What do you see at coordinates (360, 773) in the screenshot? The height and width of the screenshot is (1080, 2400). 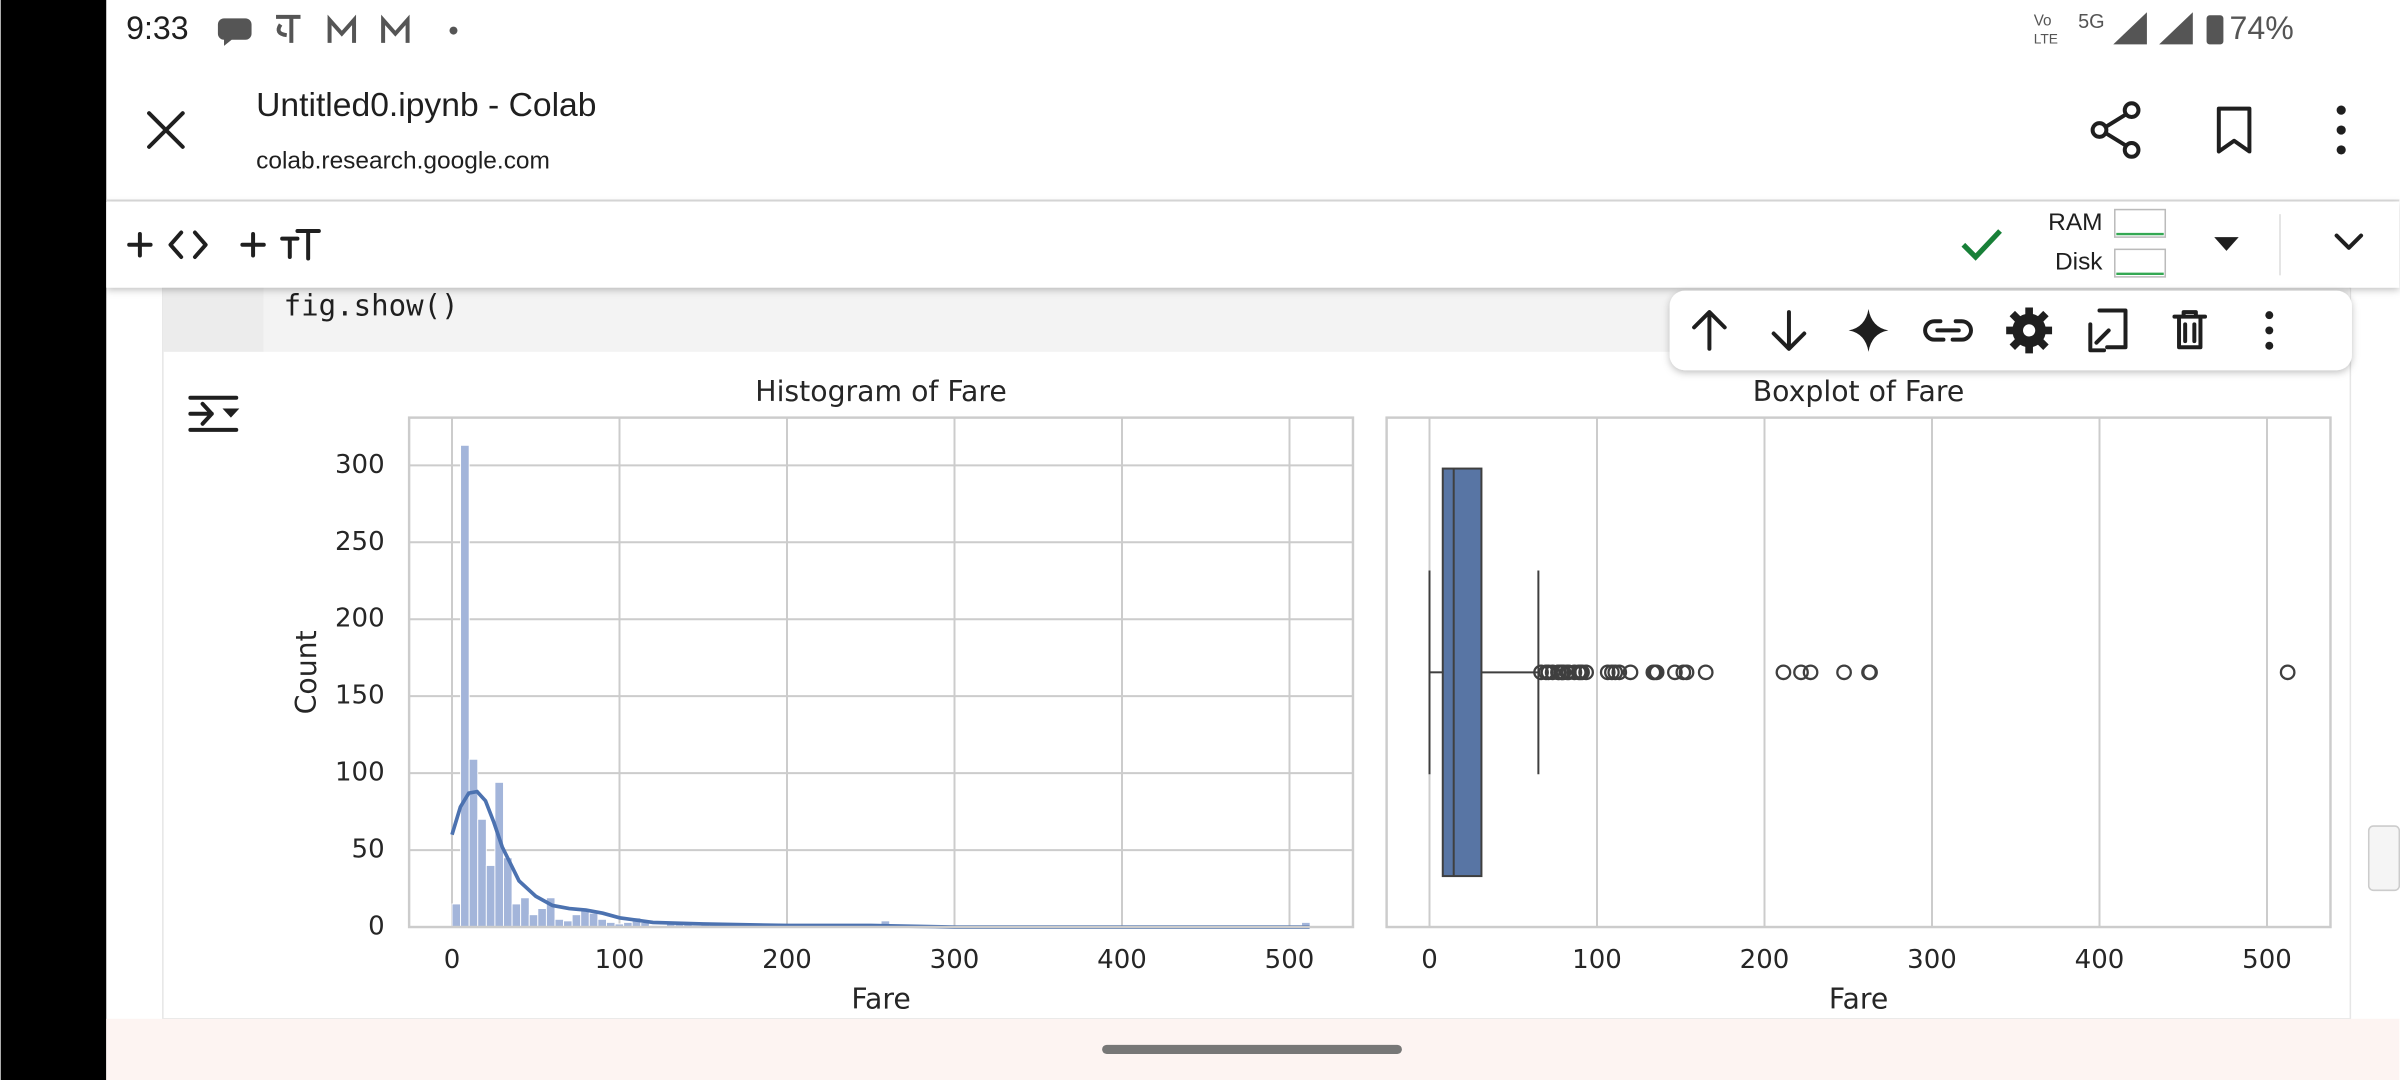 I see `y-tick-label: 100` at bounding box center [360, 773].